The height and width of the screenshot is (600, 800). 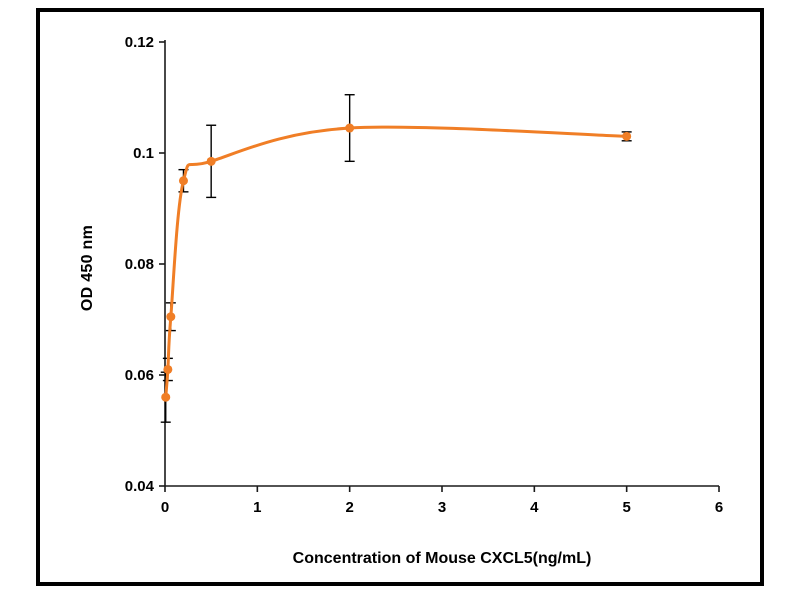 What do you see at coordinates (257, 507) in the screenshot?
I see `x-tick-label: 1` at bounding box center [257, 507].